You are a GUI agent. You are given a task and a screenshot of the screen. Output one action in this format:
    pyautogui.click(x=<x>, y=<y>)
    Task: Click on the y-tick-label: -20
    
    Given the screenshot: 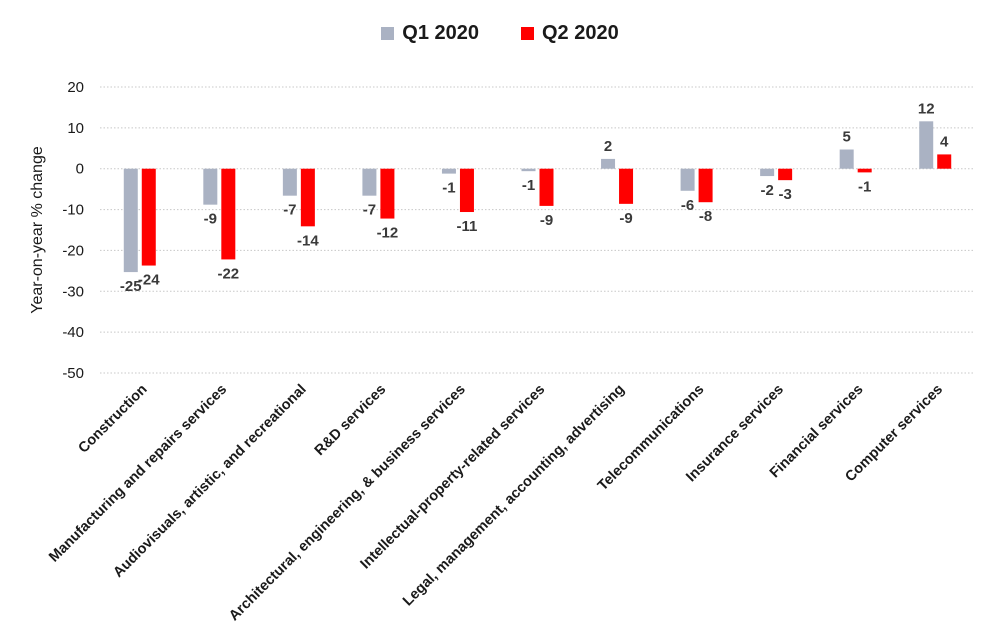 What is the action you would take?
    pyautogui.click(x=73, y=250)
    